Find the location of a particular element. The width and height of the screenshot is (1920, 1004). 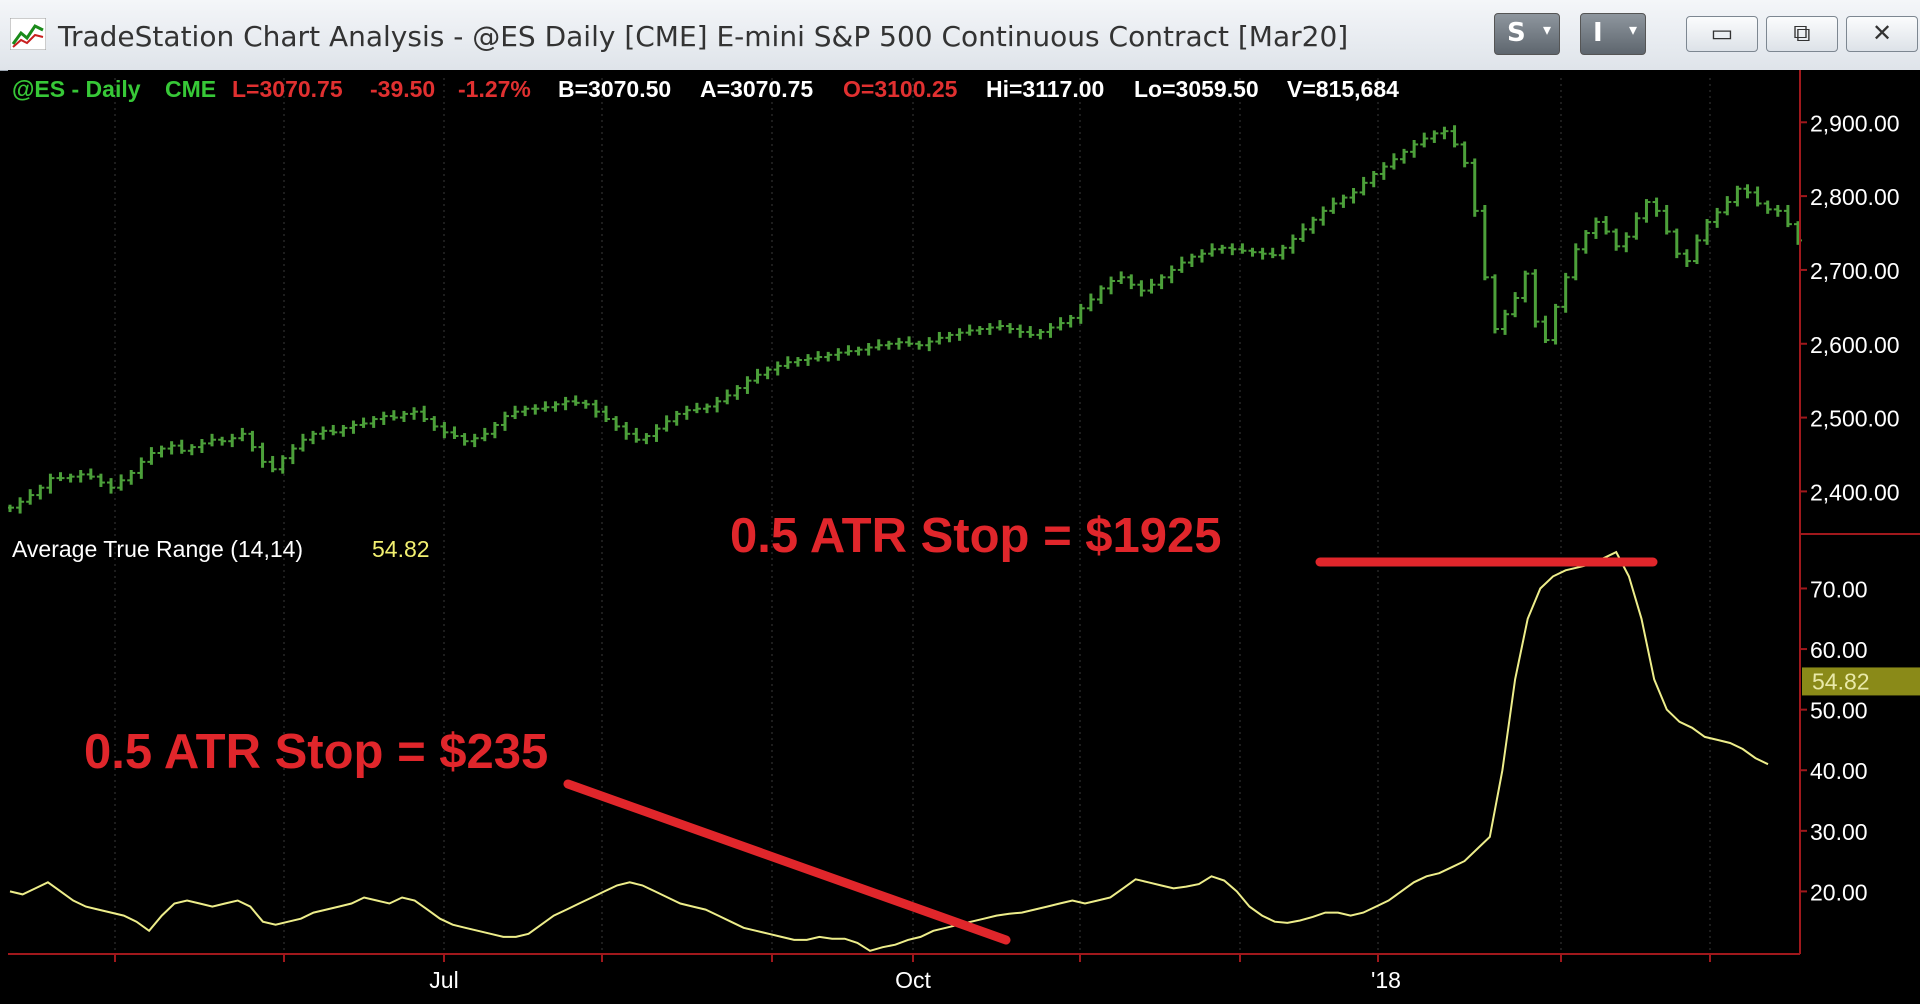

minimize-button: ▭ is located at coordinates (1722, 34).